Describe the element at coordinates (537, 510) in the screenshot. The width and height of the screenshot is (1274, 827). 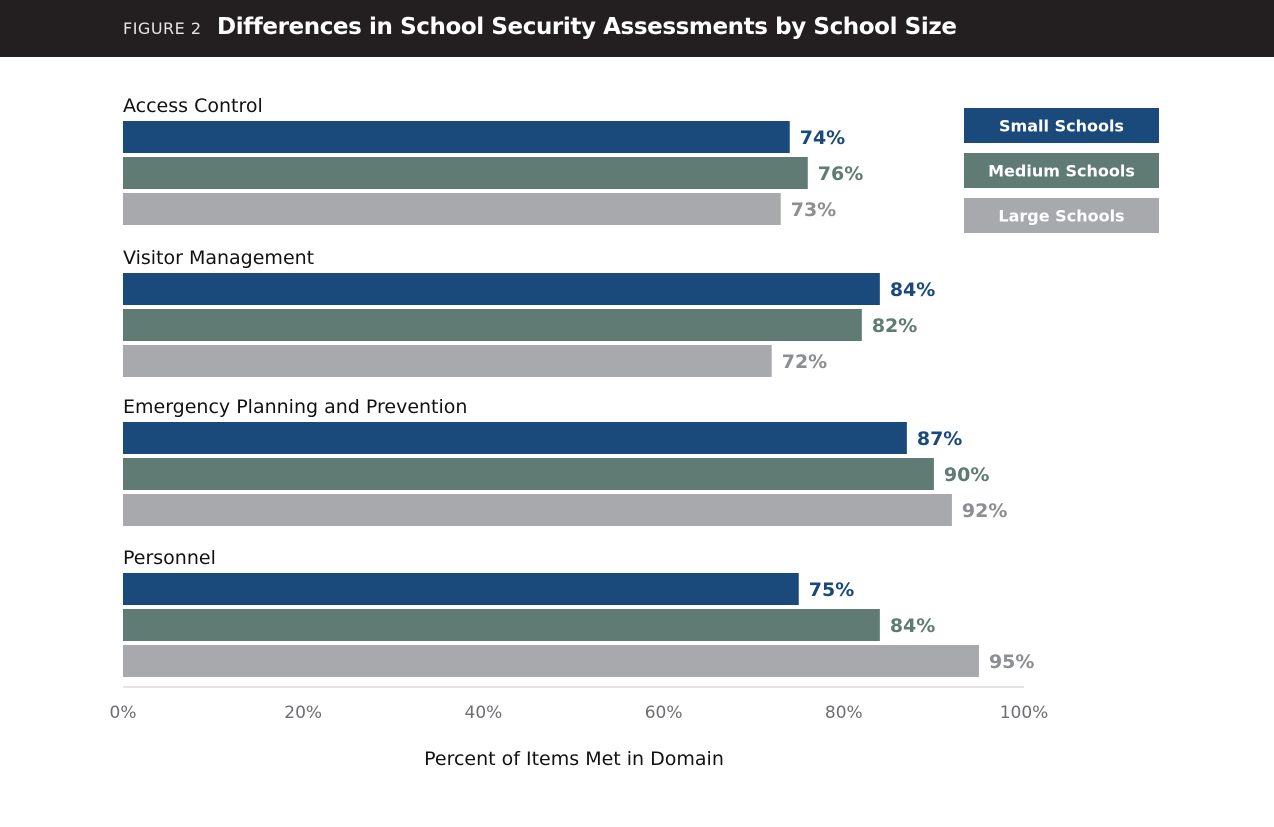
I see `bar-emergency-planning-and-prevention-large-schools` at that location.